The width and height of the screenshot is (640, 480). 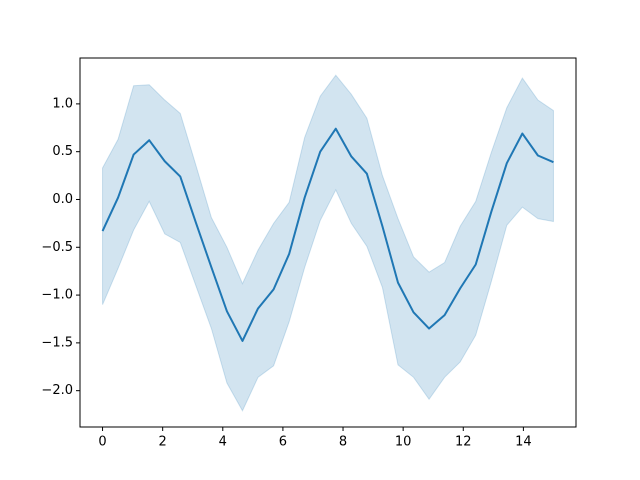 I want to click on x-tick-label: 0, so click(x=102, y=442).